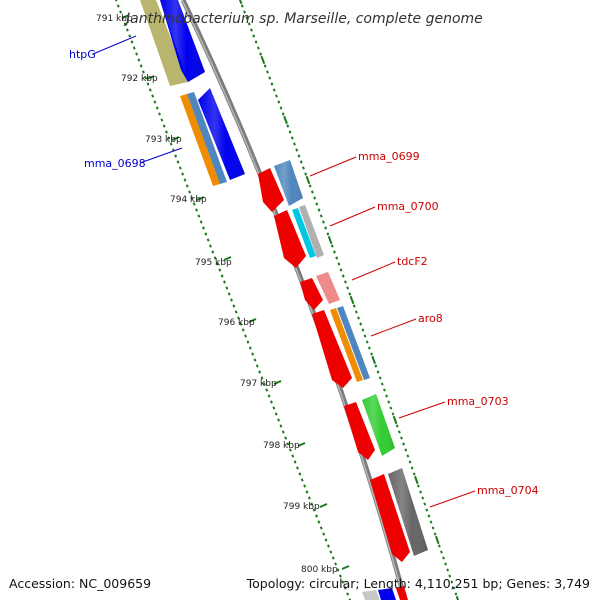 The width and height of the screenshot is (600, 600). I want to click on scale-tick-label: 799 kbp, so click(301, 507).